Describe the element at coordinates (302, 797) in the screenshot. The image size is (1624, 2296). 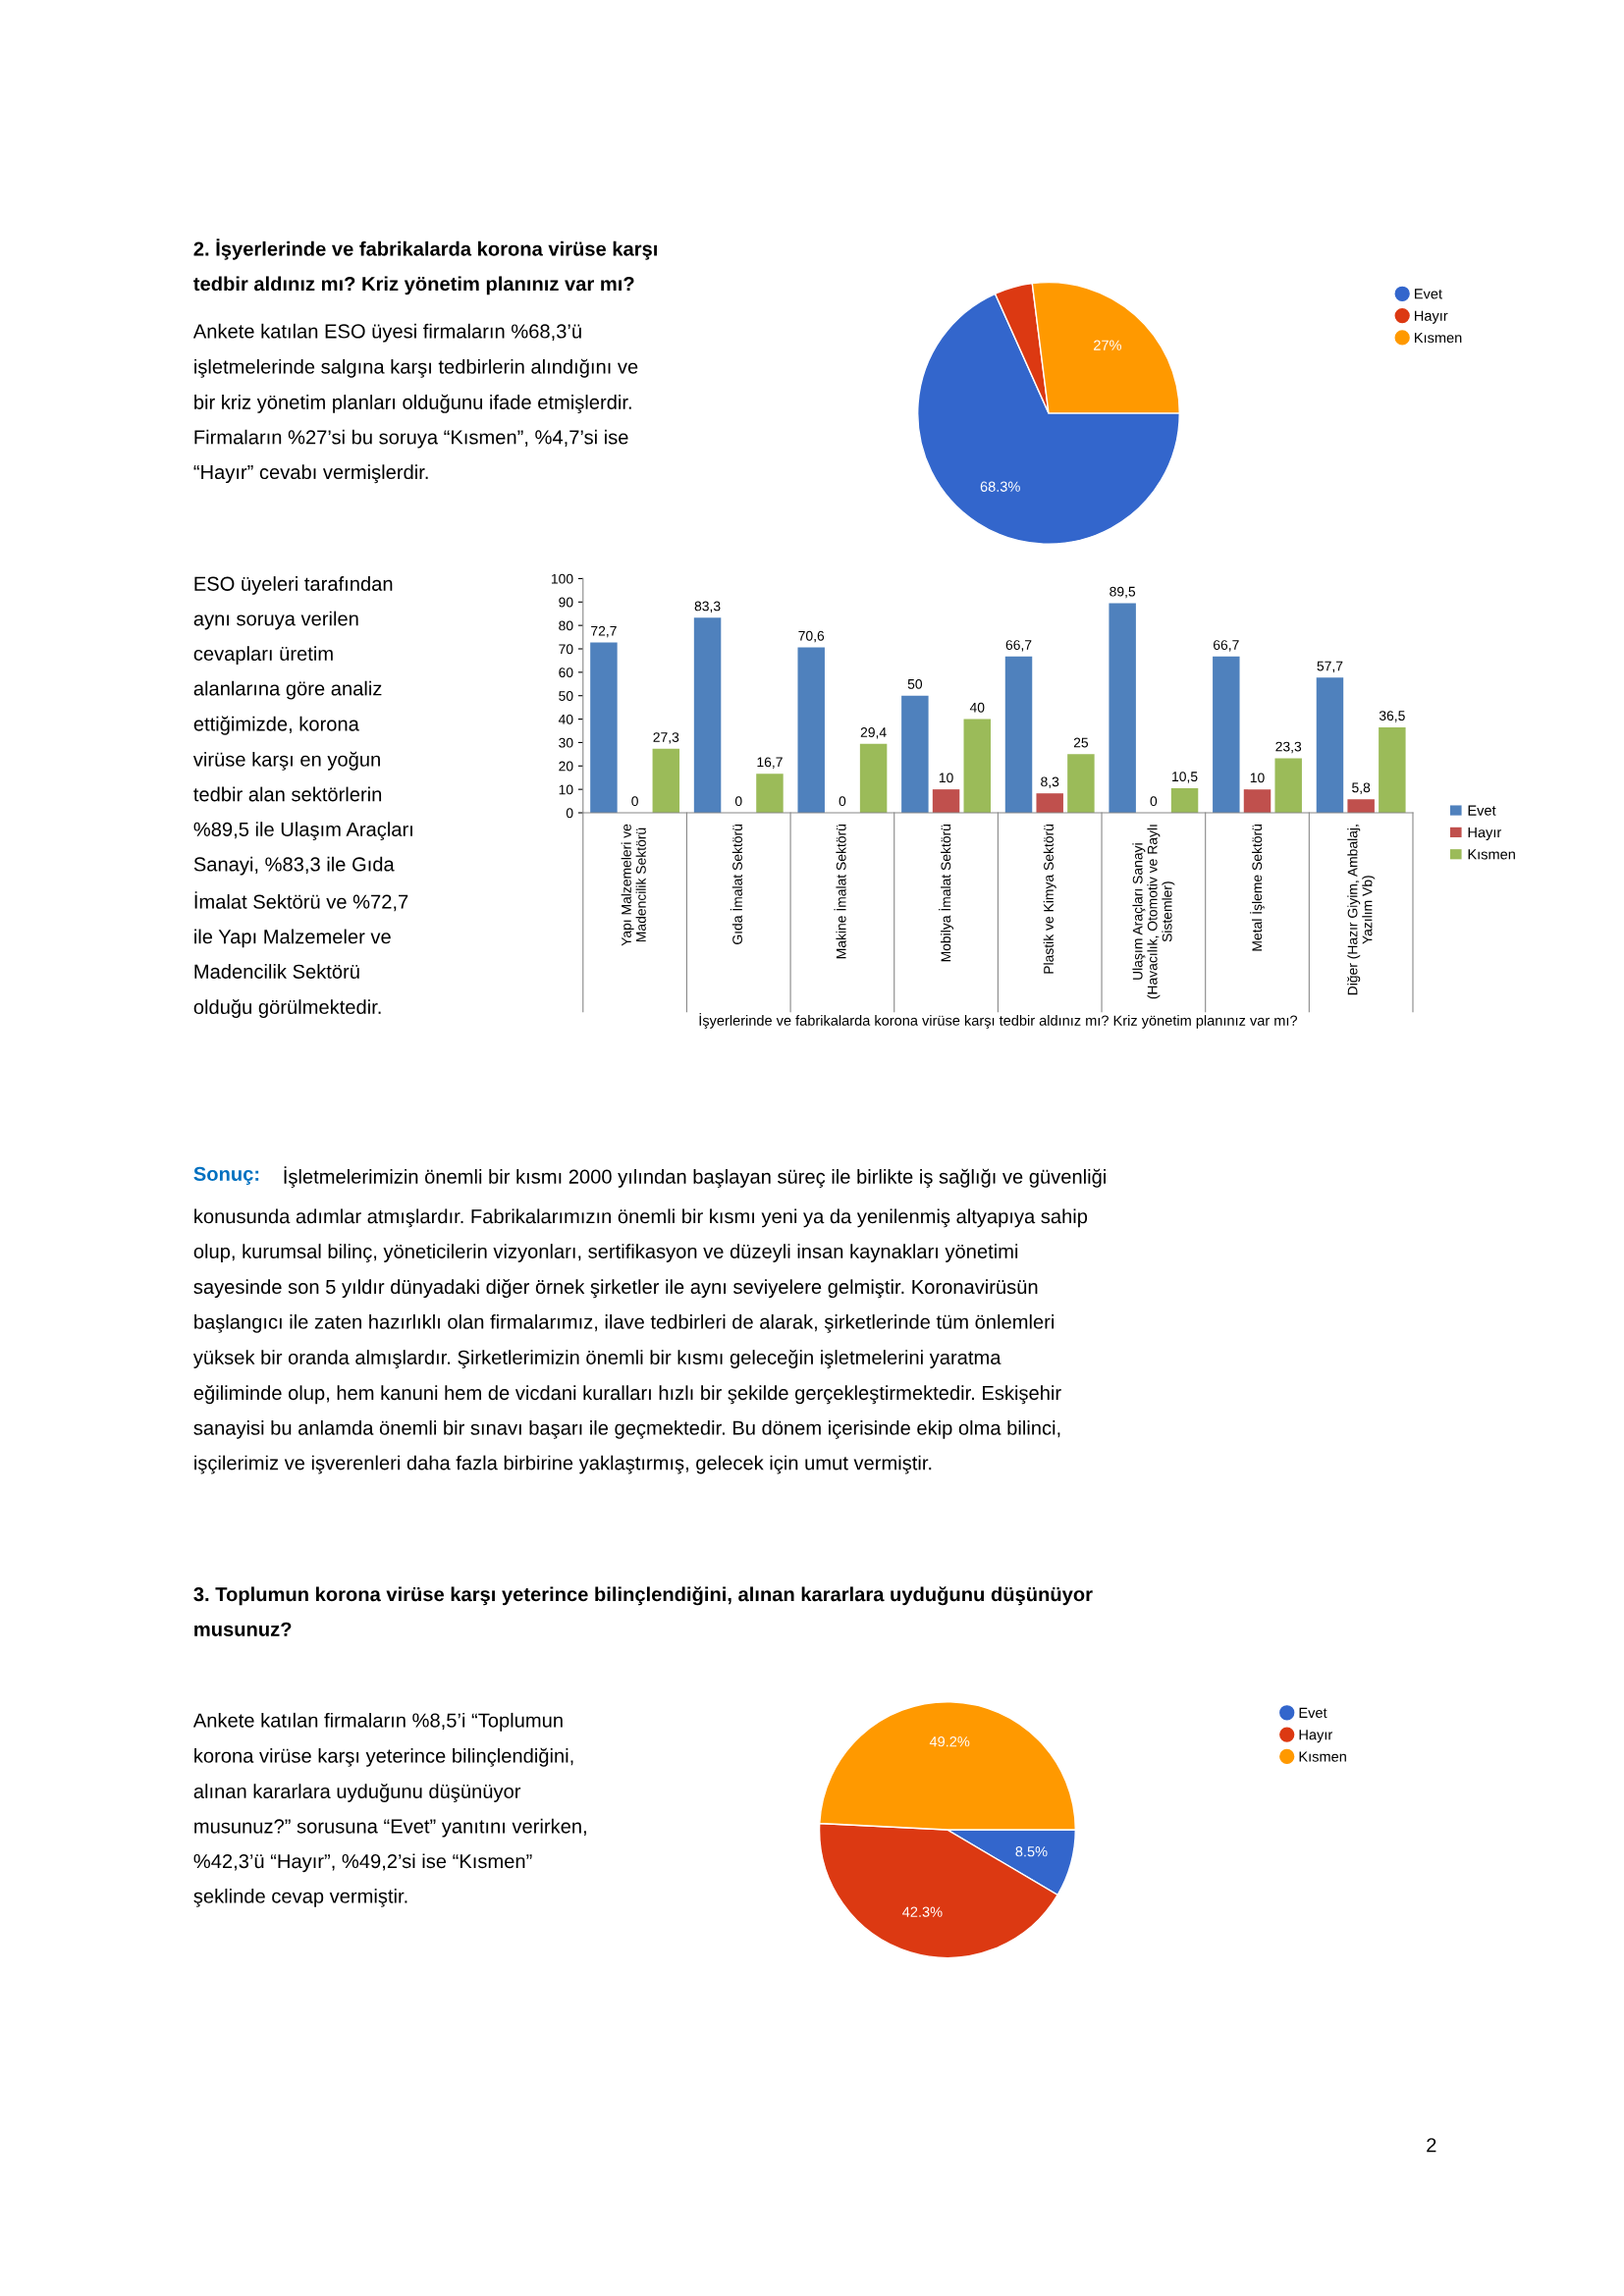
I see `text: ESO üyeleri tarafından aynı soruya verilen cevapları üretim alanlarına göre analiz ettiğimizde, korona virüse karşı en yoğun tedbir alan sektörlerin %89,5 ile Ulaşım Araçları Sanayi, %83,3 ile Gıda İmalat Sektörü ve %72,7 ile Yapı Malzemeler ve Madencilik Sektörü olduğu görülmektedir.` at that location.